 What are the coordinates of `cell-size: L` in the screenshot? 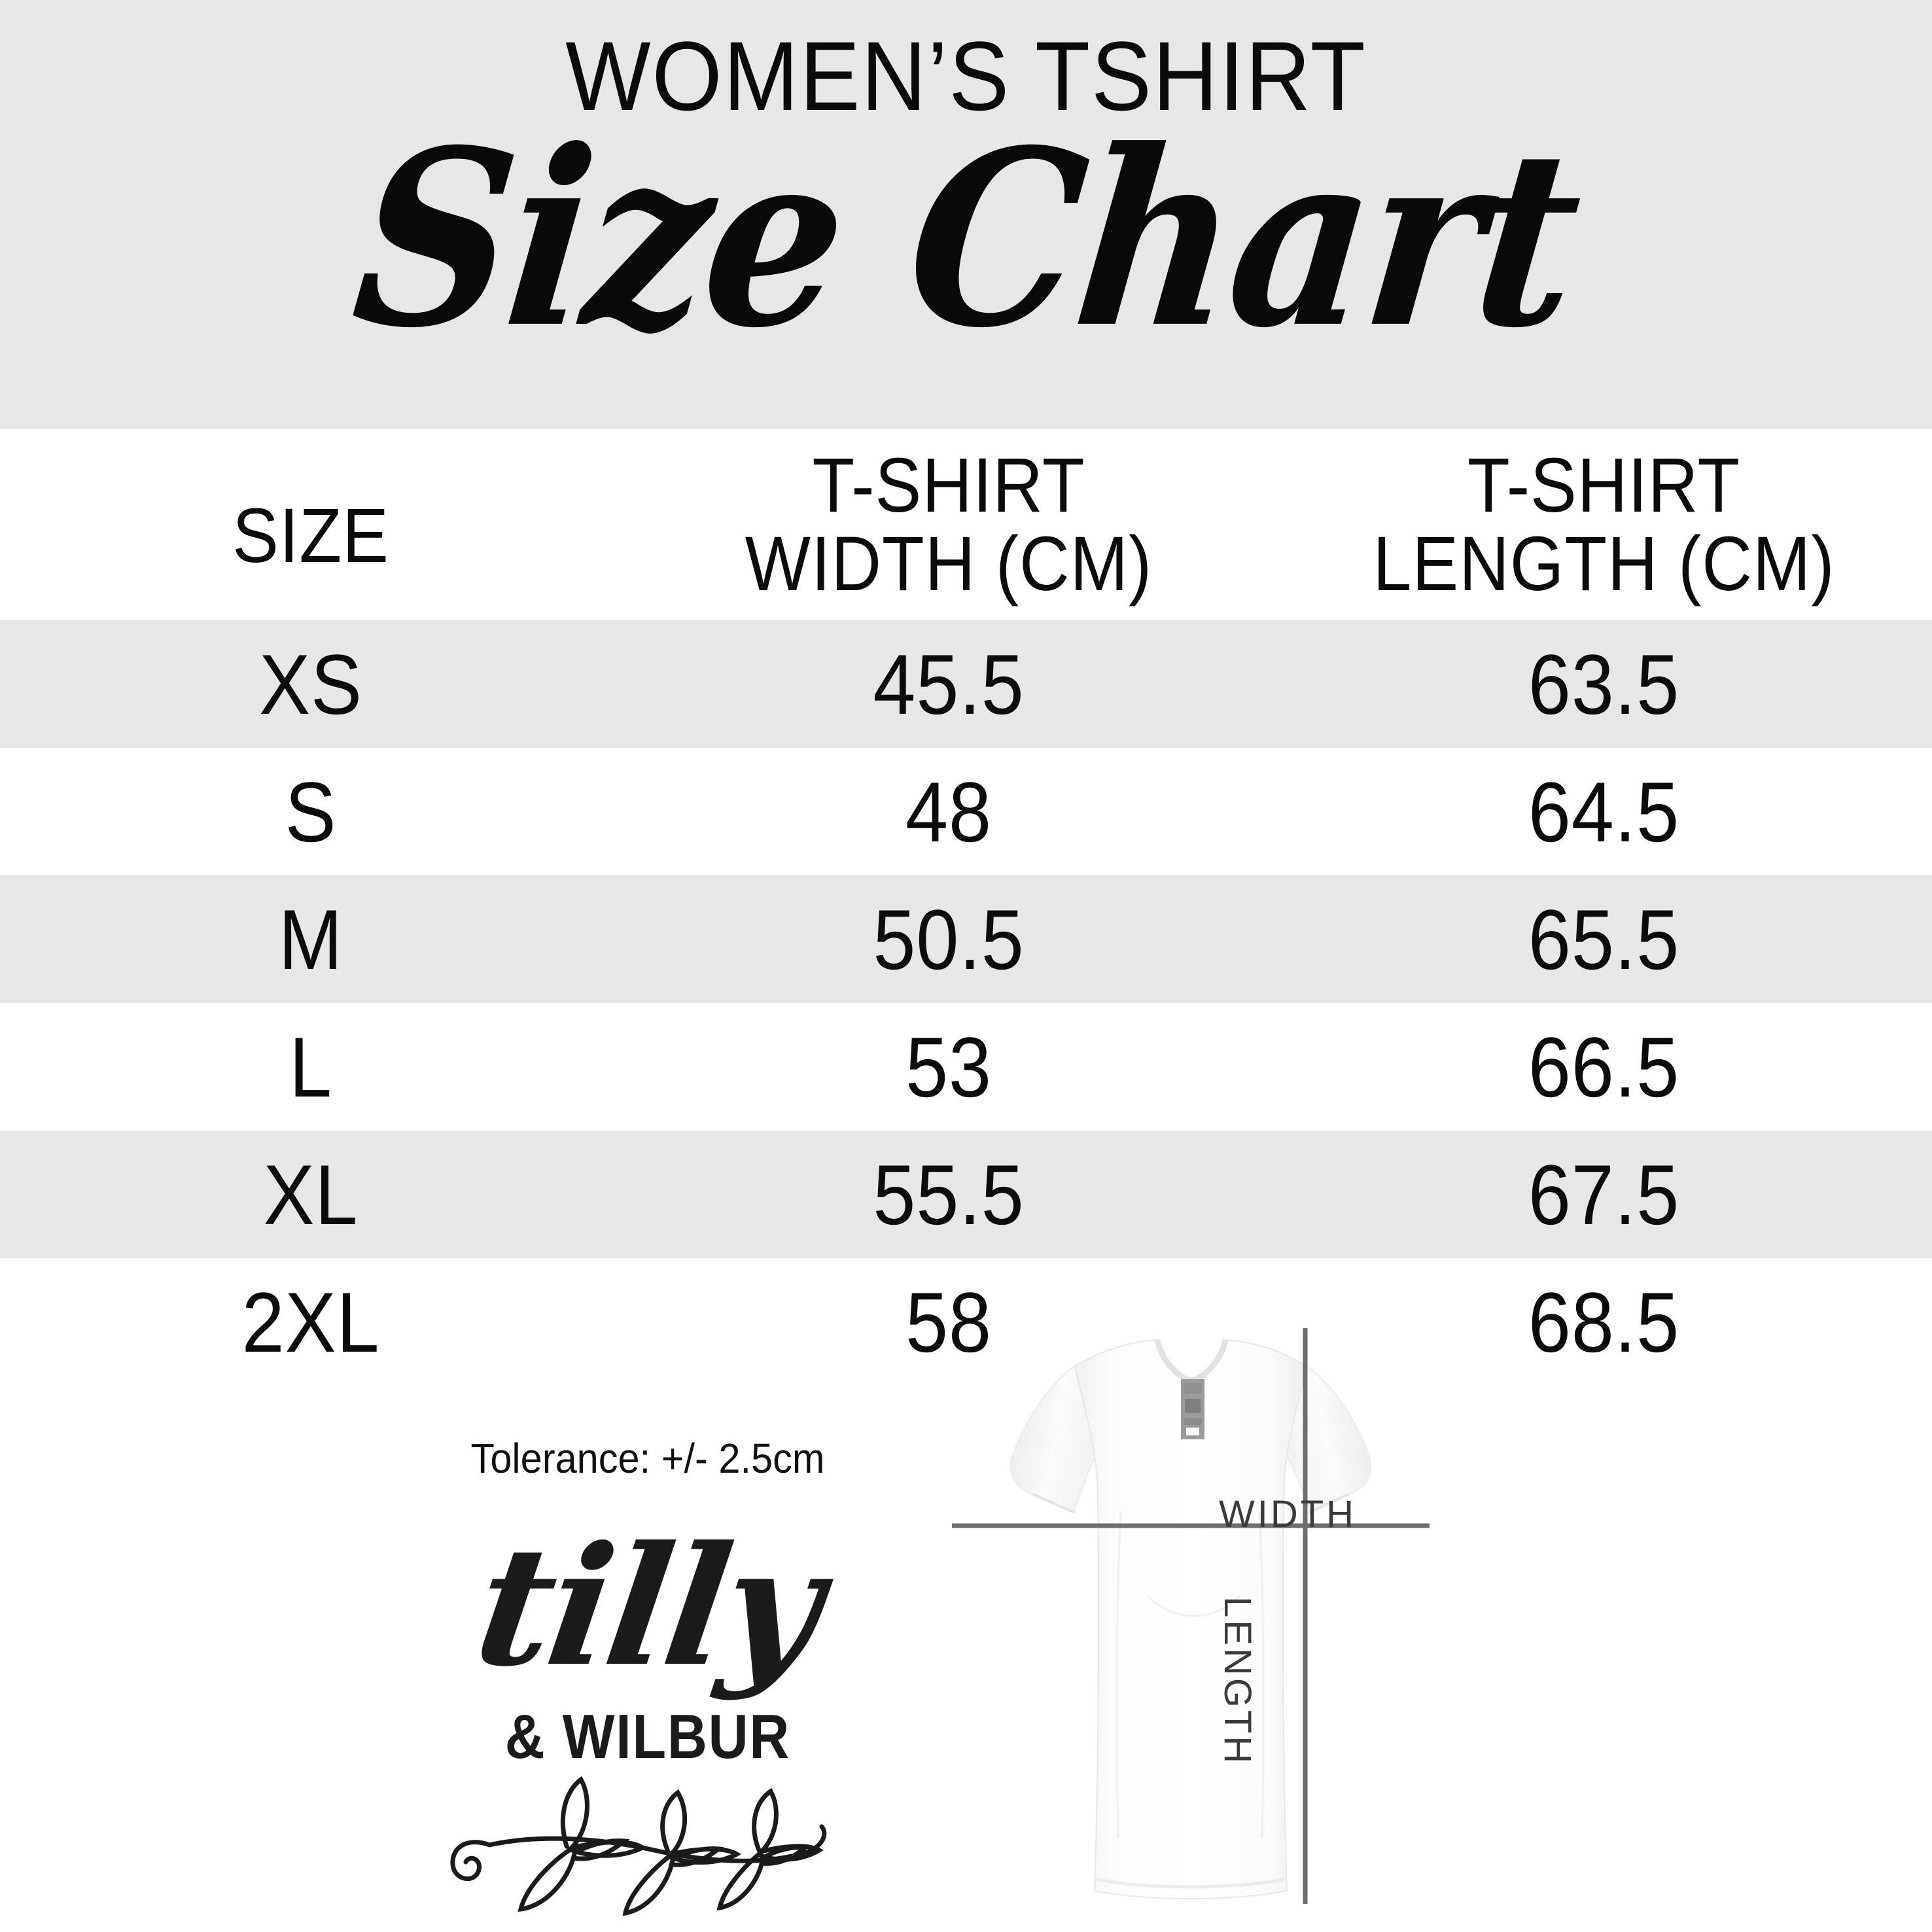 It's located at (310, 1067).